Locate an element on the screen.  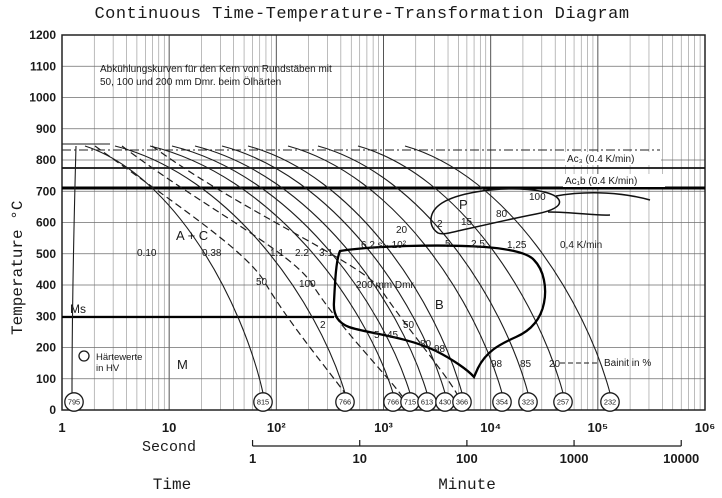
annotation-label: 6.2 s · 10² is located at coordinates (384, 245).